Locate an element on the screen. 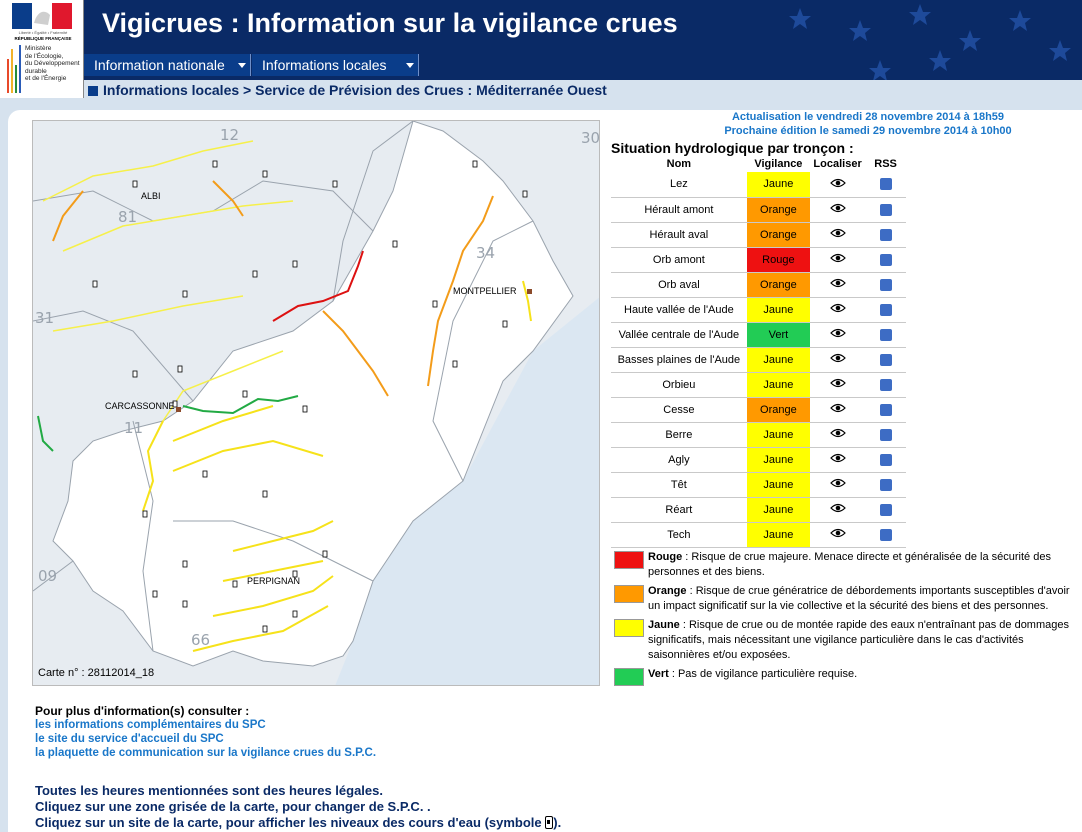 The width and height of the screenshot is (1082, 832). map-caption: Carte n° : 28112014_18 is located at coordinates (96, 673).